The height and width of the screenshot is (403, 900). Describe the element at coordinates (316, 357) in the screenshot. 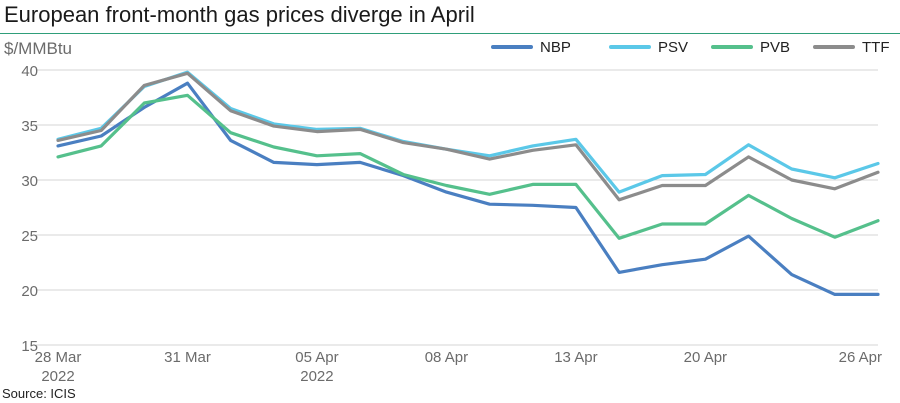

I see `x-tick-label: 05 Apr` at that location.